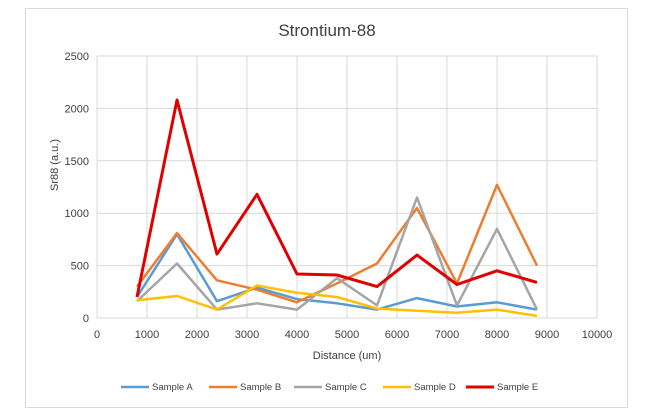  What do you see at coordinates (435, 387) in the screenshot?
I see `legend-label: Sample D` at bounding box center [435, 387].